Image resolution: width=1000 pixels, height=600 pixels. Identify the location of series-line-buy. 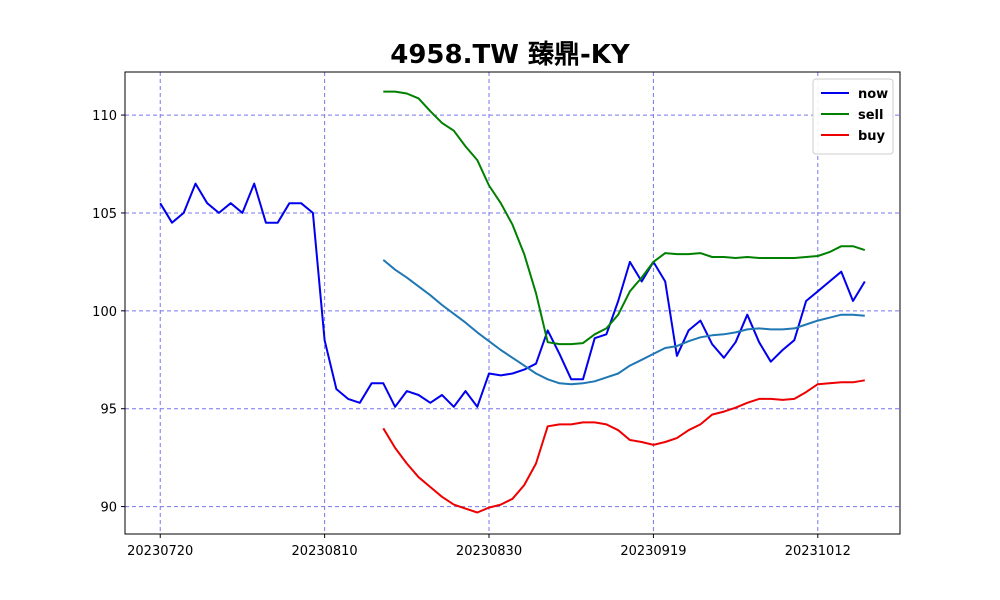
(623, 446).